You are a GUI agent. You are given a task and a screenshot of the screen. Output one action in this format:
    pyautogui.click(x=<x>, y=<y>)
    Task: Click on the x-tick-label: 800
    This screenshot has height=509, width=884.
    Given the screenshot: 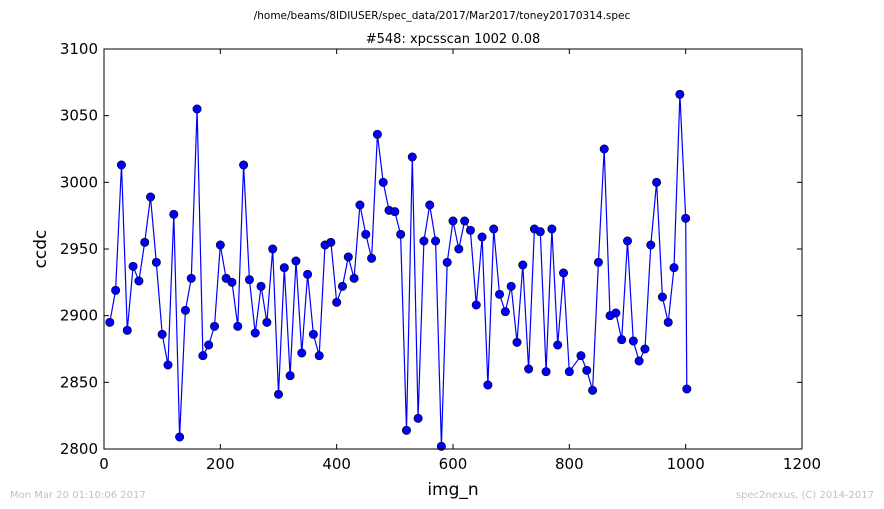 What is the action you would take?
    pyautogui.click(x=569, y=464)
    